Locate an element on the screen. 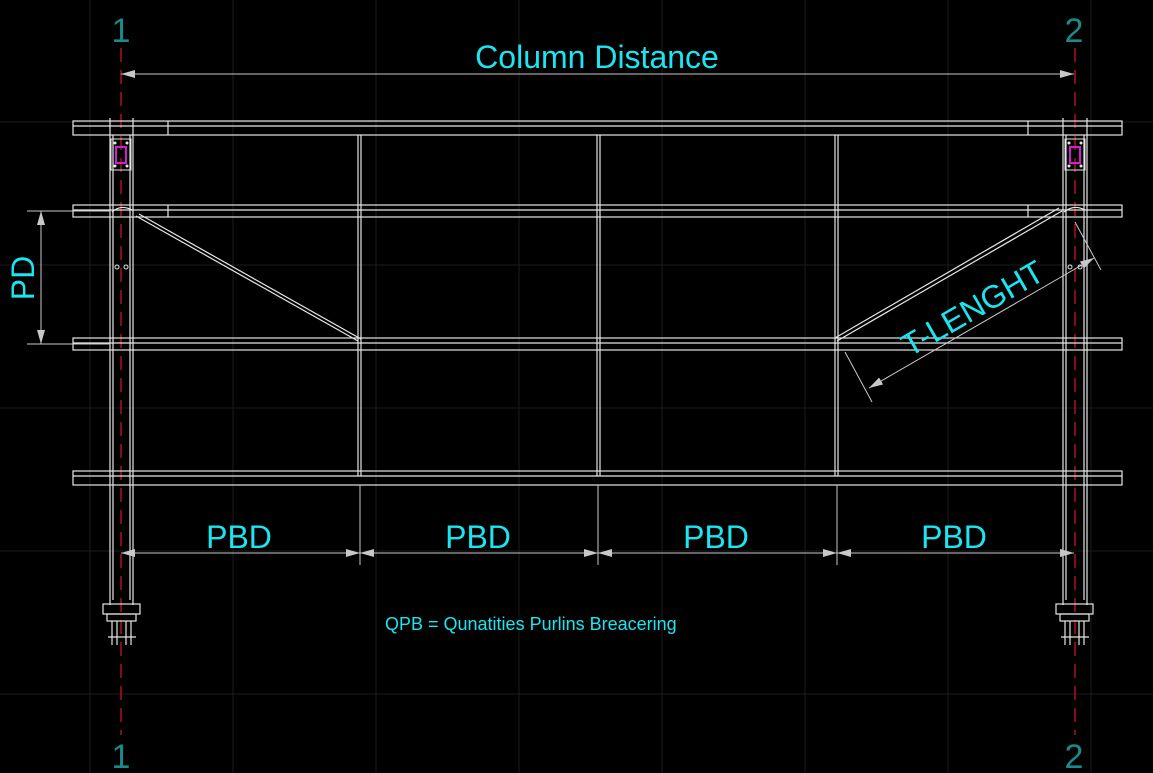 The height and width of the screenshot is (773, 1153). pbd-label-1: PBD is located at coordinates (239, 537).